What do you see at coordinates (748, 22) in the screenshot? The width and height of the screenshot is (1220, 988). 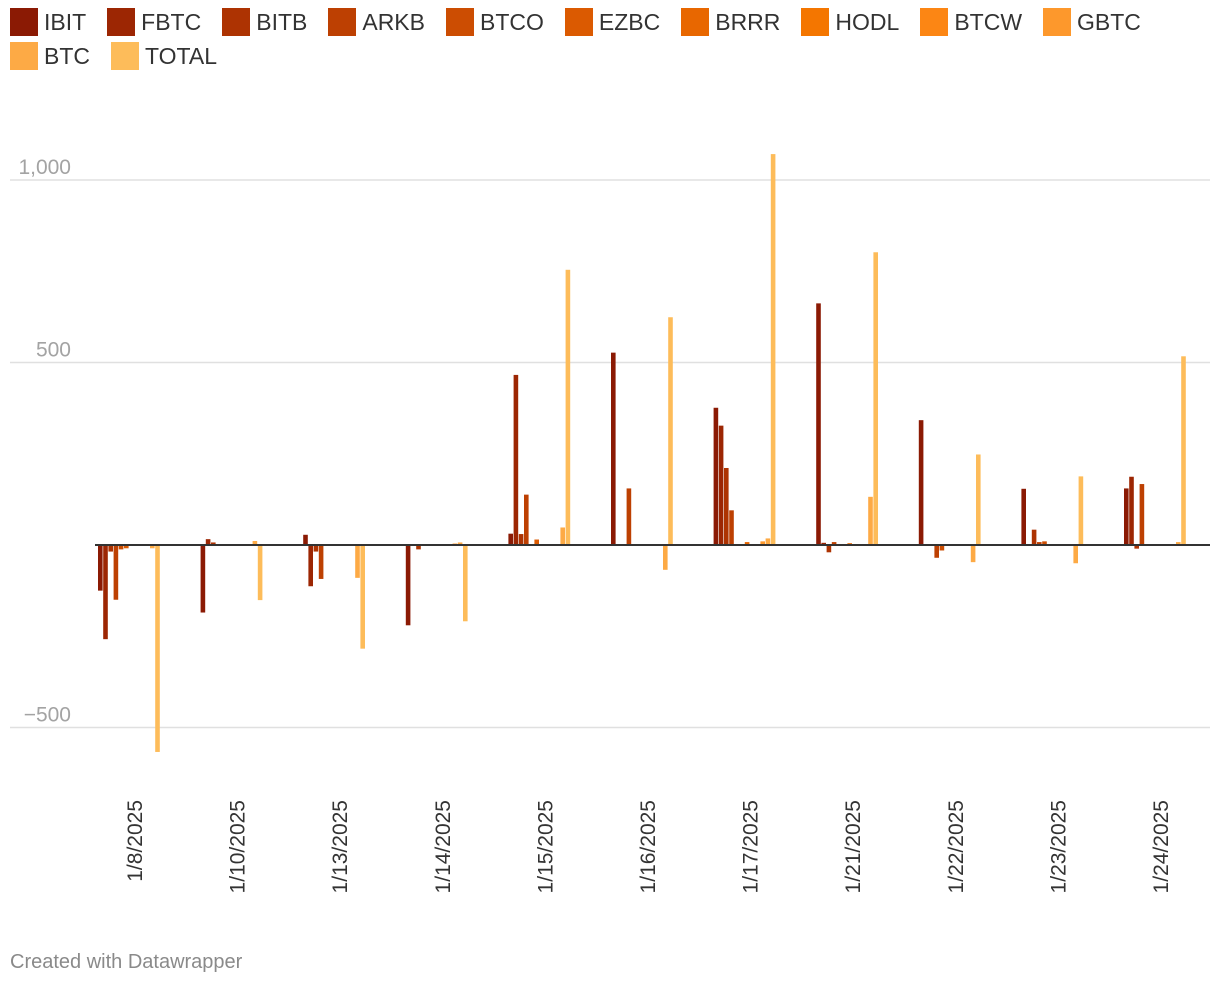 I see `legend-label: BRRR` at bounding box center [748, 22].